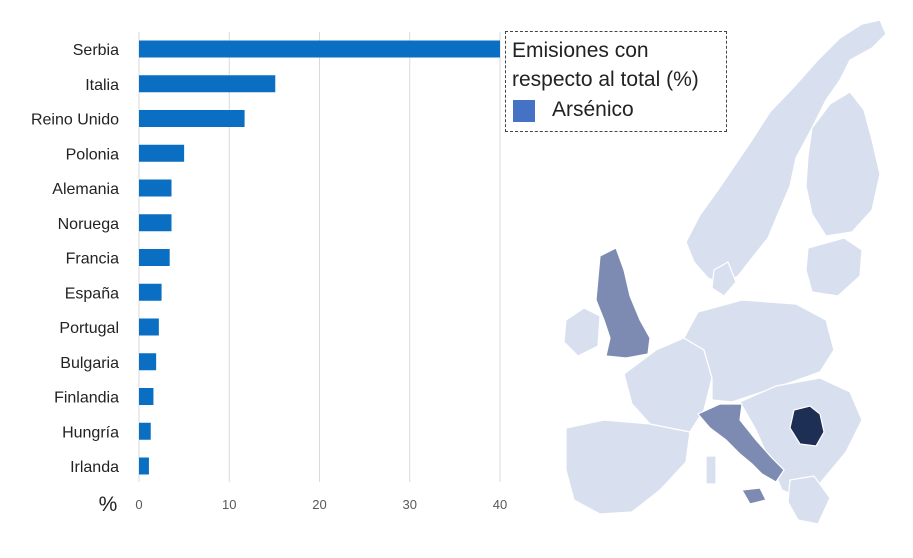 The height and width of the screenshot is (558, 913). What do you see at coordinates (724, 279) in the screenshot?
I see `map-denmark` at bounding box center [724, 279].